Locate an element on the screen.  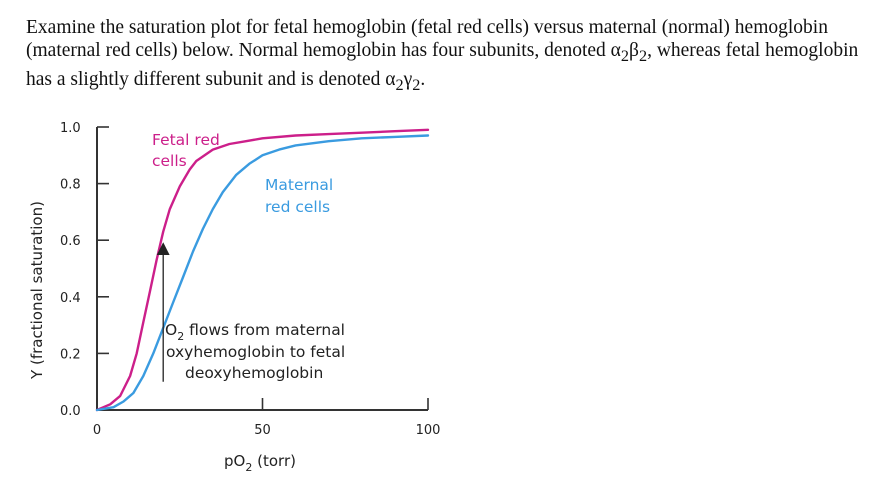
maternal-label-line1: Maternal is located at coordinates (299, 185).